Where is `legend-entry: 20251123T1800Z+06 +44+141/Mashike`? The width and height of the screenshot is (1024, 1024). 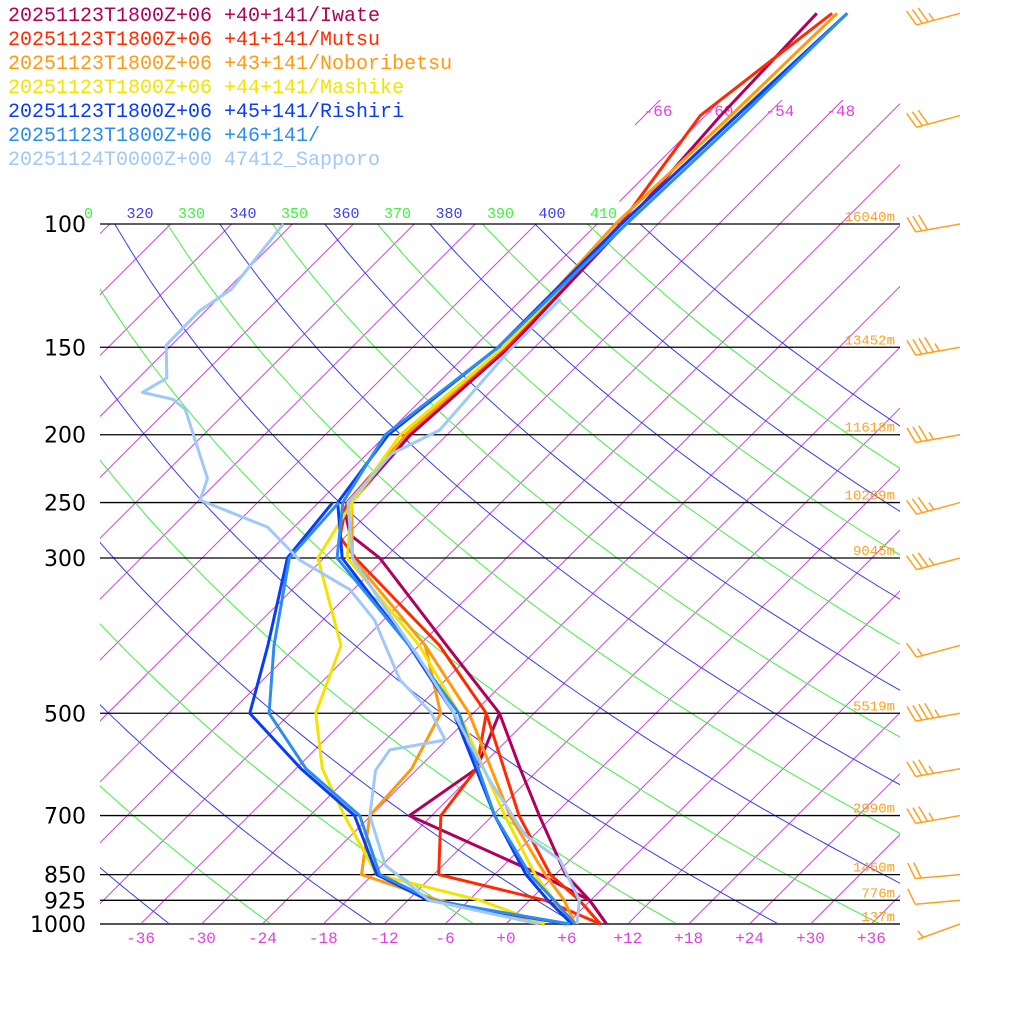 legend-entry: 20251123T1800Z+06 +44+141/Mashike is located at coordinates (206, 88).